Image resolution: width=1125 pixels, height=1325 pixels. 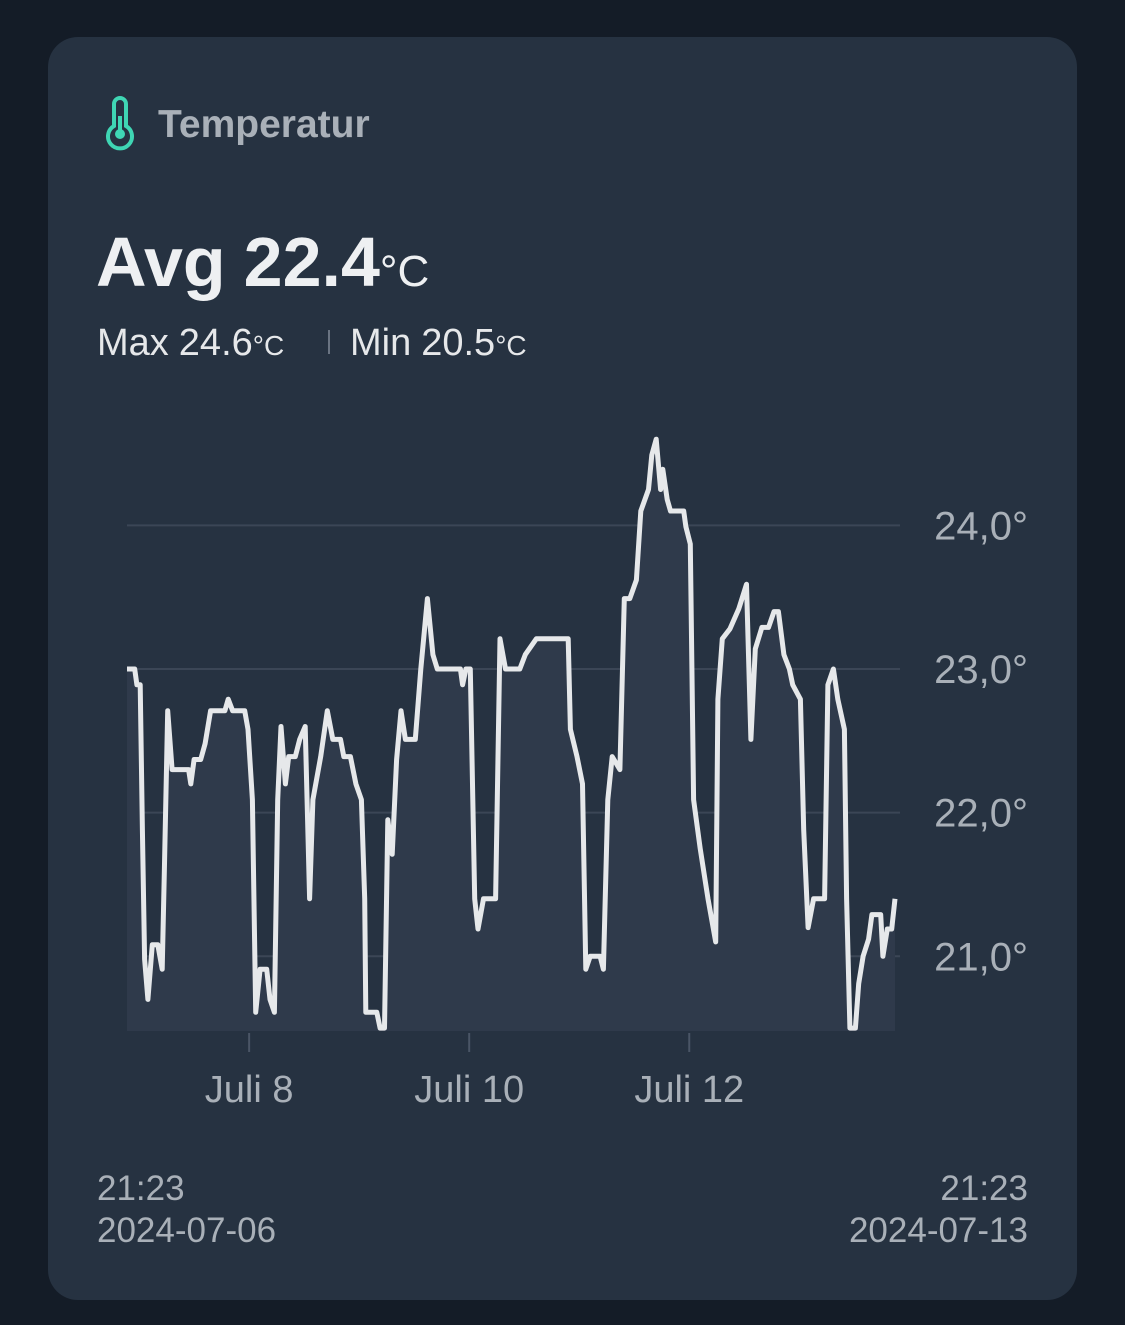 I want to click on end-time: 21:23, so click(x=984, y=1188).